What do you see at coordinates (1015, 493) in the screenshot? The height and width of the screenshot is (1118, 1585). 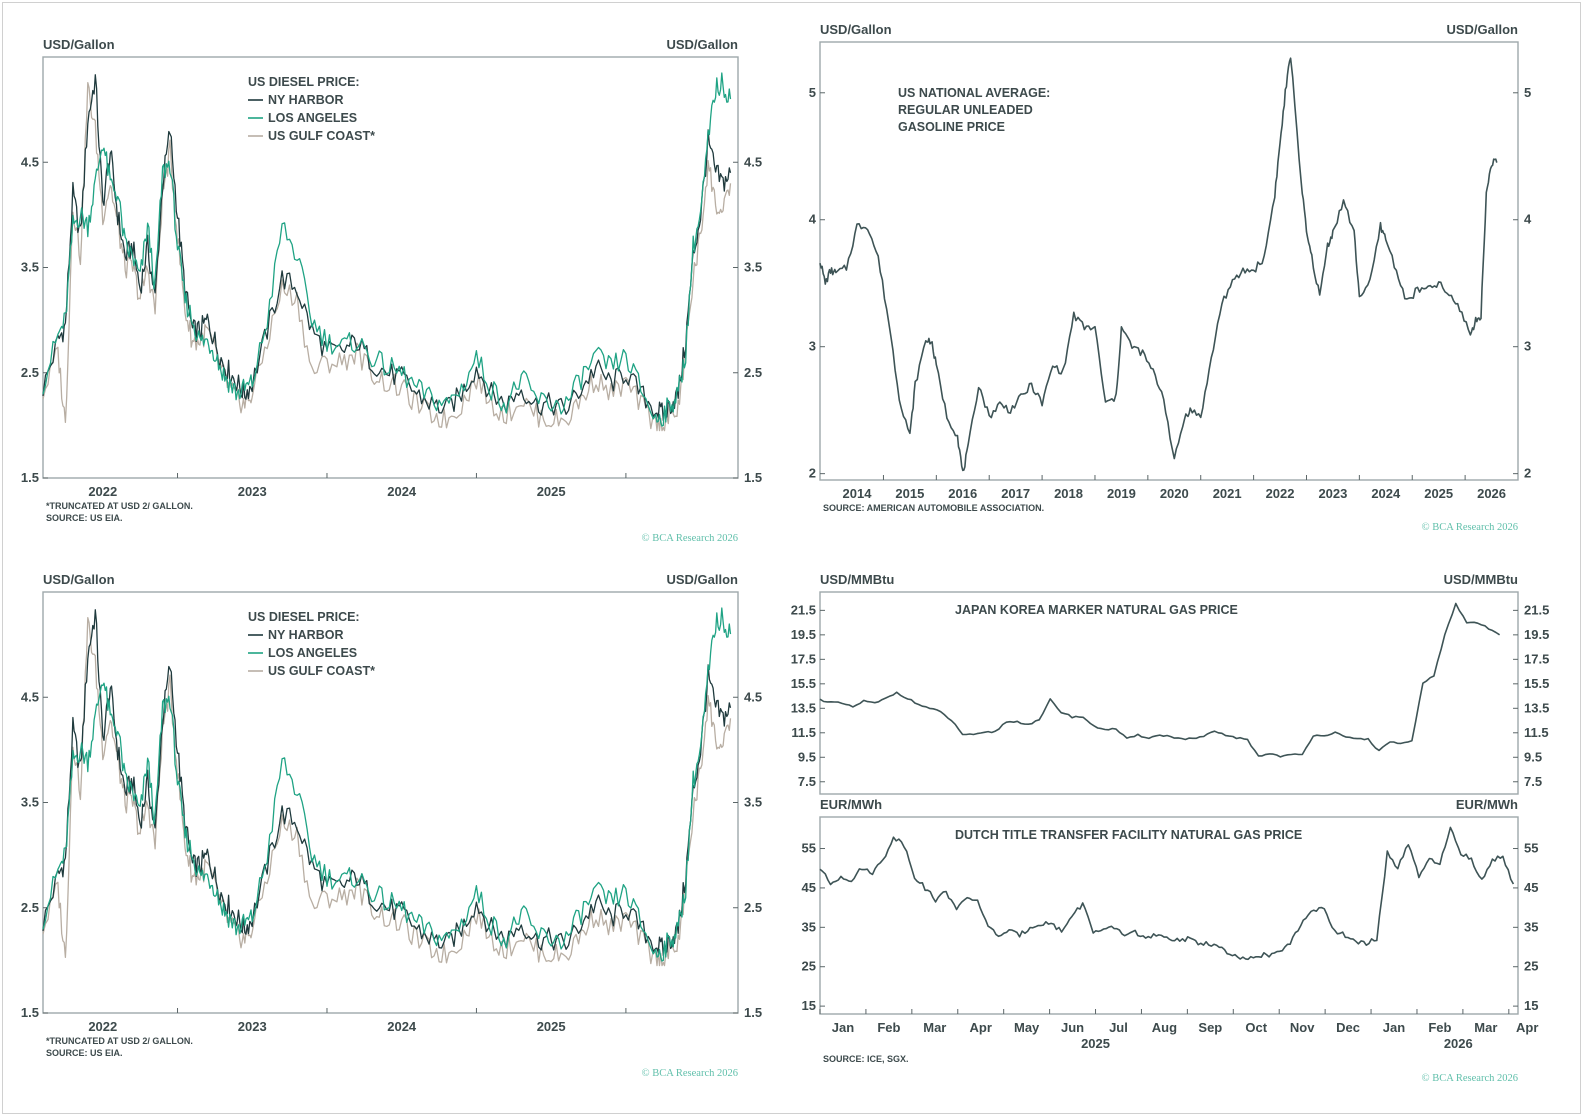 I see `x-tick-label: 2017` at bounding box center [1015, 493].